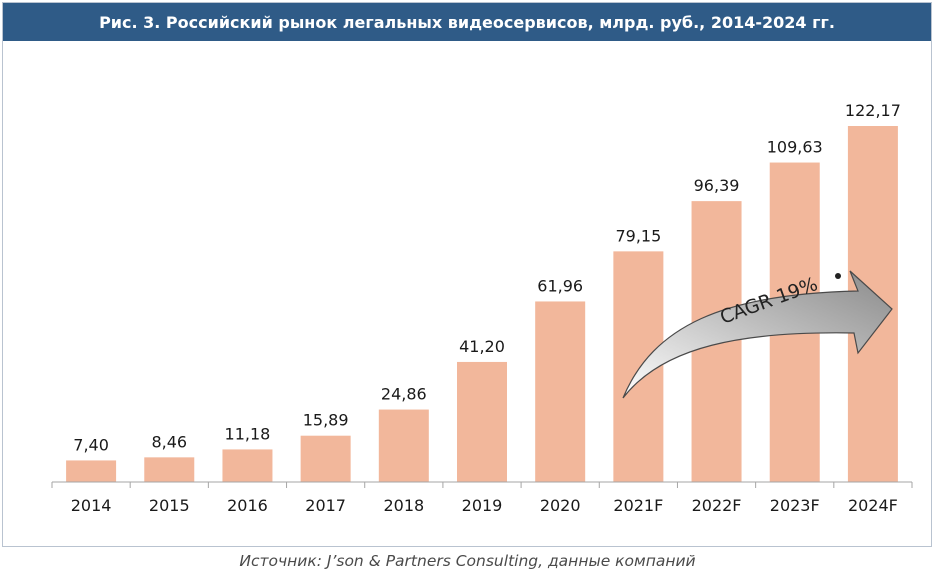 Image resolution: width=935 pixels, height=578 pixels. Describe the element at coordinates (638, 505) in the screenshot. I see `x-tick-label-2021F: 2021F` at that location.